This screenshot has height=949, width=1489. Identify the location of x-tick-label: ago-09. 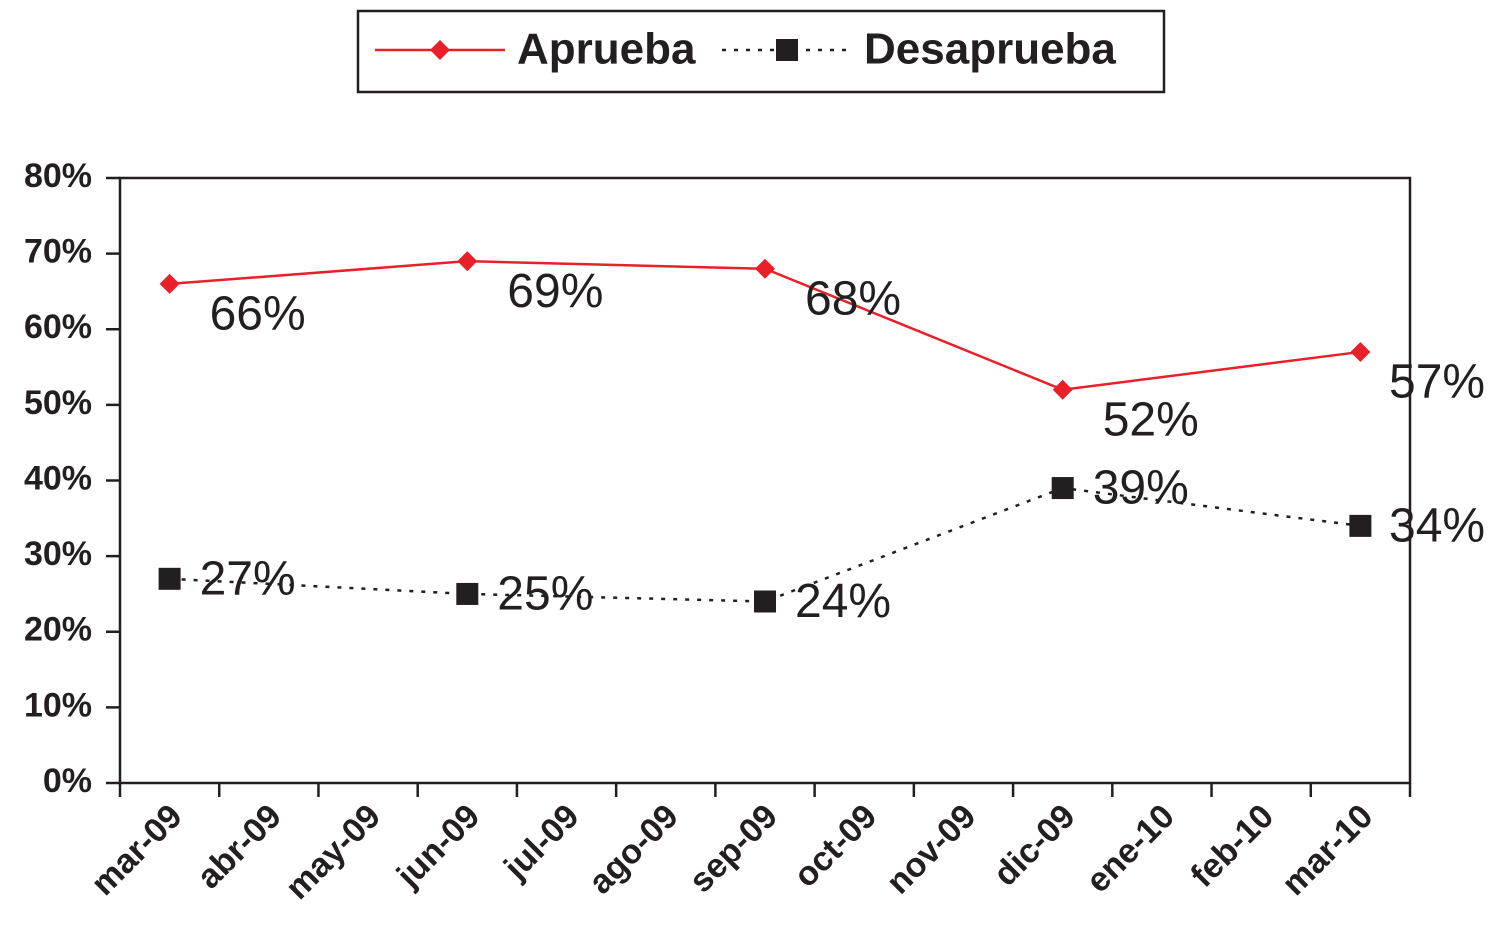
(633, 849).